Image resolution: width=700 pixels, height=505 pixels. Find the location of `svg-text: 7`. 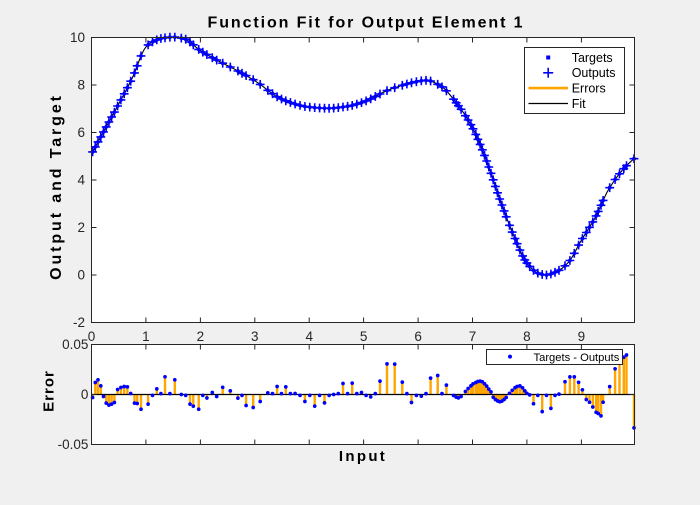

svg-text: 7 is located at coordinates (473, 336).